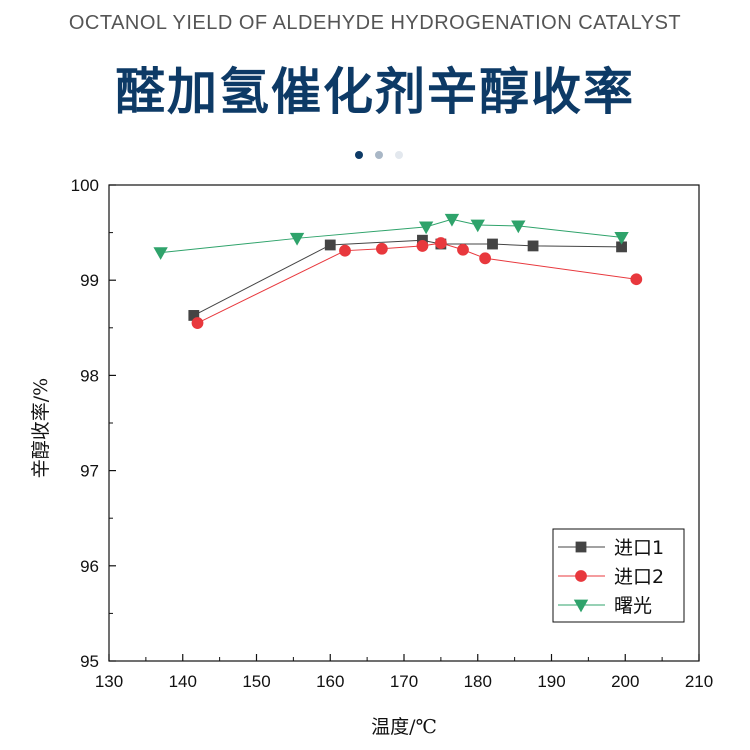 Image resolution: width=750 pixels, height=750 pixels. I want to click on y-axis-label: 辛醇收率/%, so click(41, 428).